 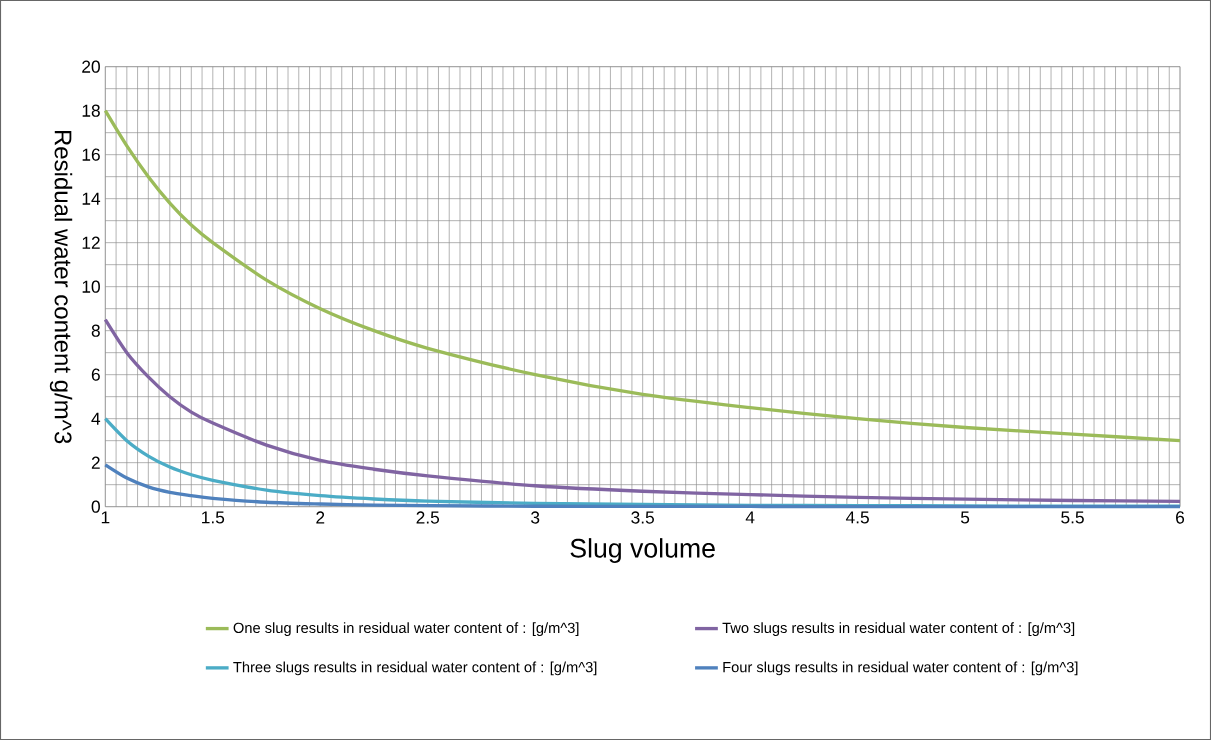 I want to click on x-tick-label: 2, so click(x=320, y=517).